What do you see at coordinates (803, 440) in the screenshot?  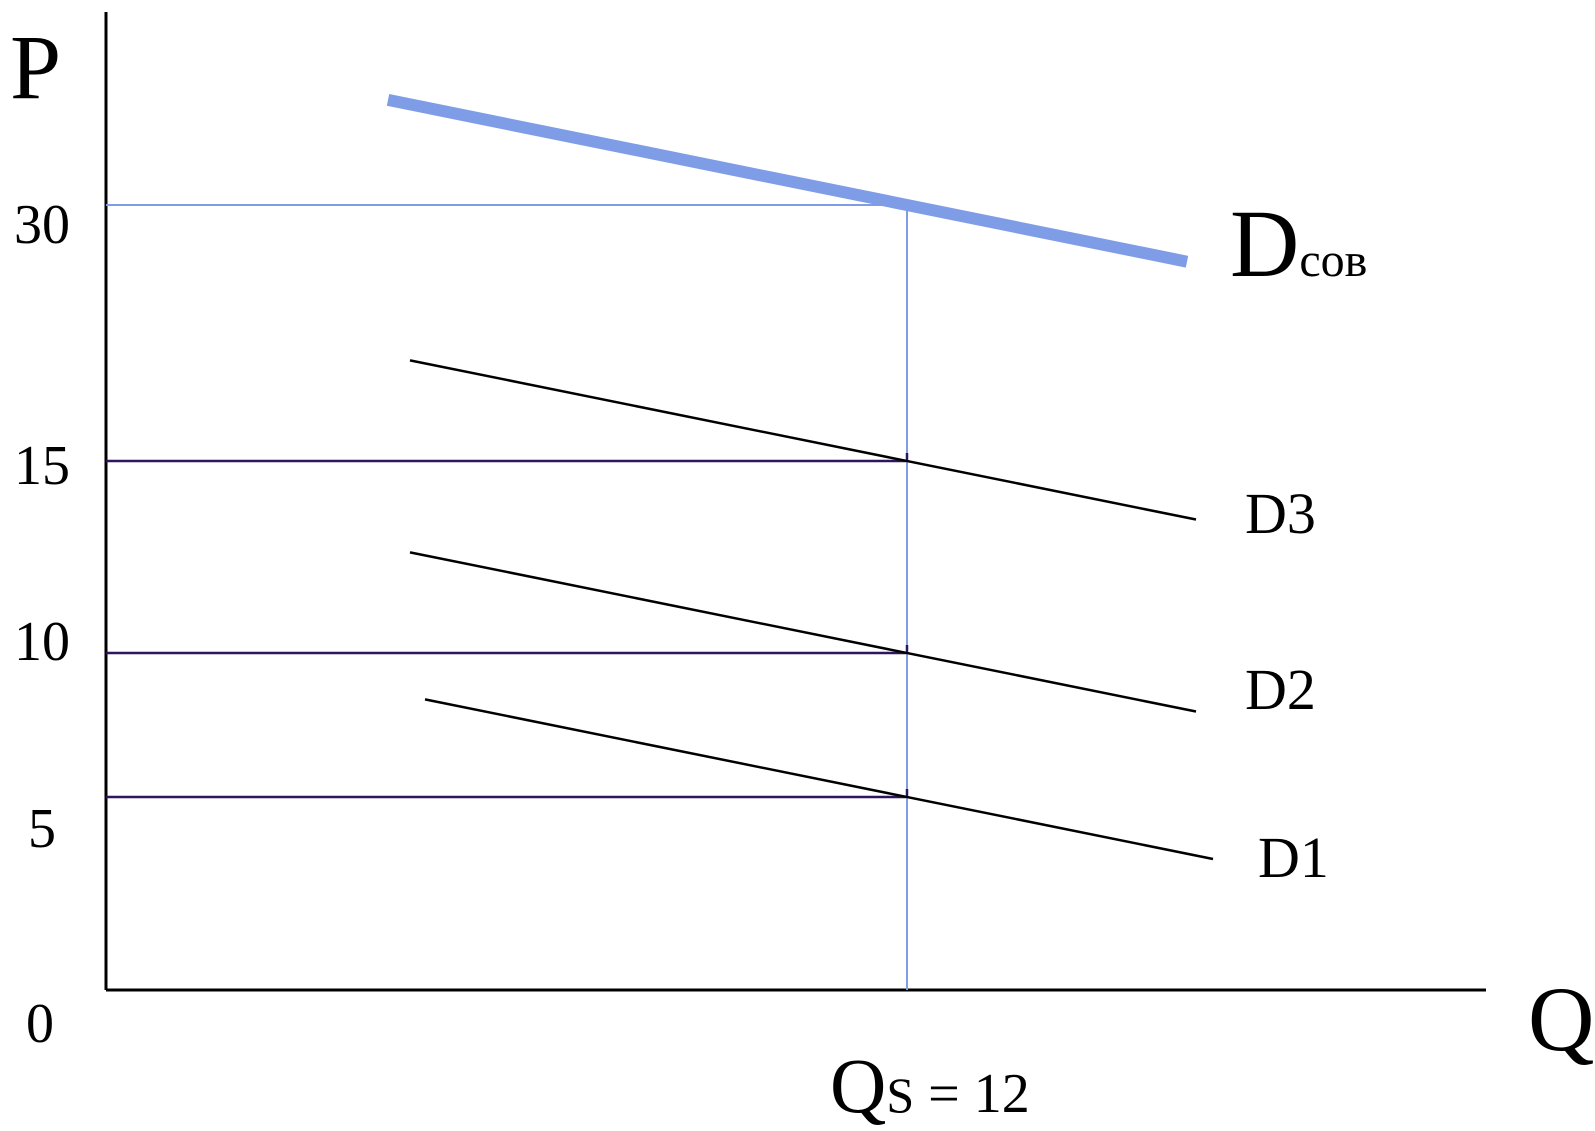 I see `demand-curve-d3` at bounding box center [803, 440].